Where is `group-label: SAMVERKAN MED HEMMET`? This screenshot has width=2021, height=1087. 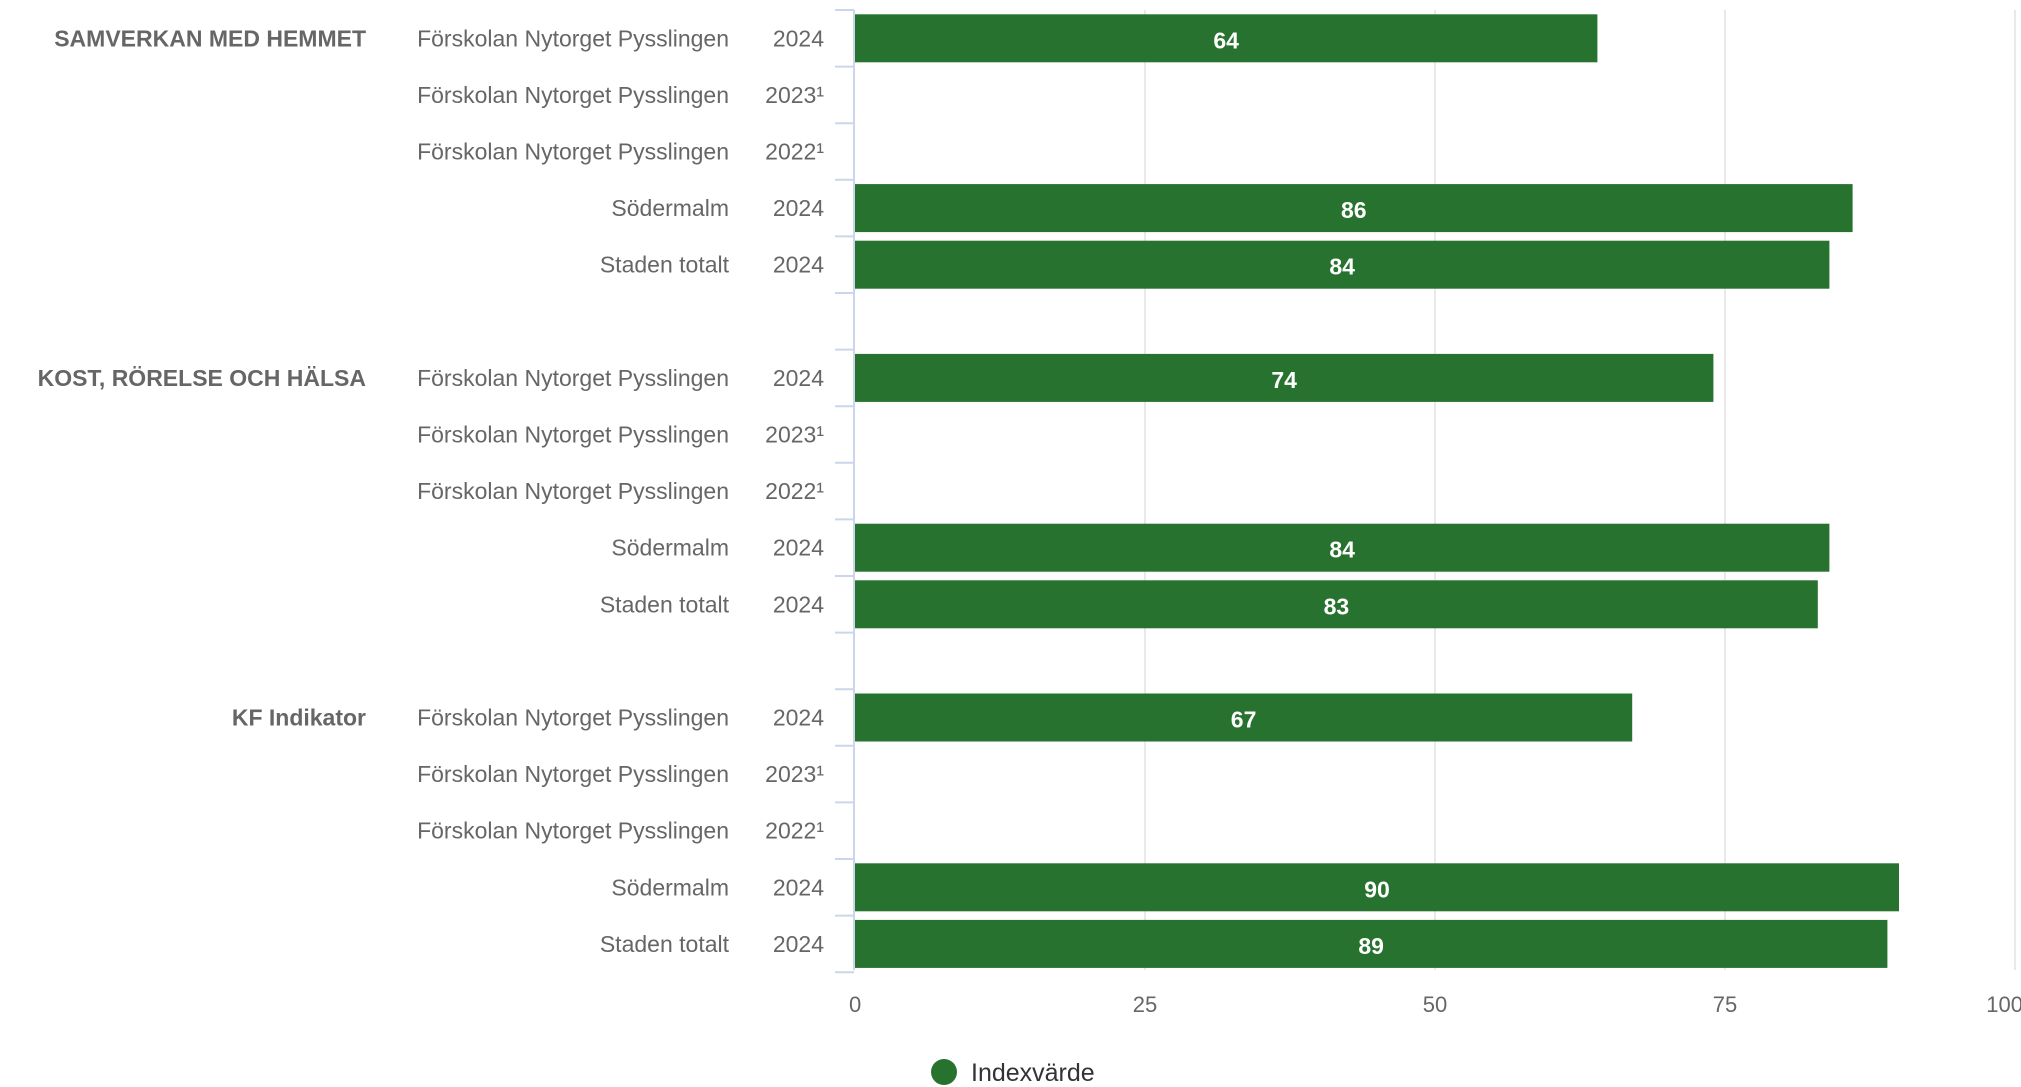 group-label: SAMVERKAN MED HEMMET is located at coordinates (210, 38).